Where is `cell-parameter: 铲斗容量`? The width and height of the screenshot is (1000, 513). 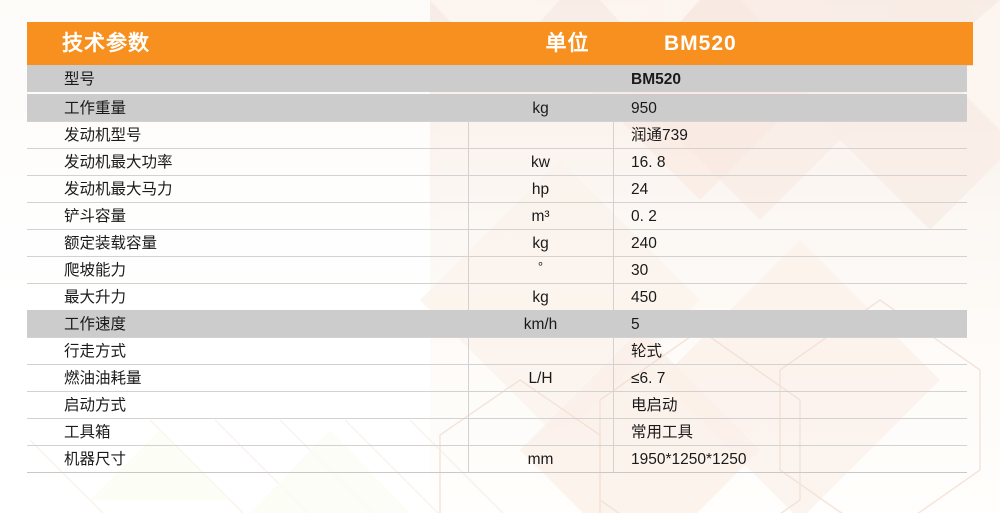 cell-parameter: 铲斗容量 is located at coordinates (95, 216).